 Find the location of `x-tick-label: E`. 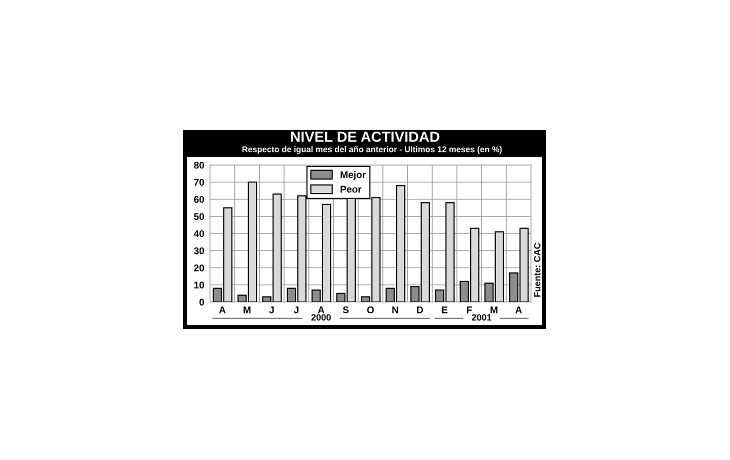

x-tick-label: E is located at coordinates (445, 310).